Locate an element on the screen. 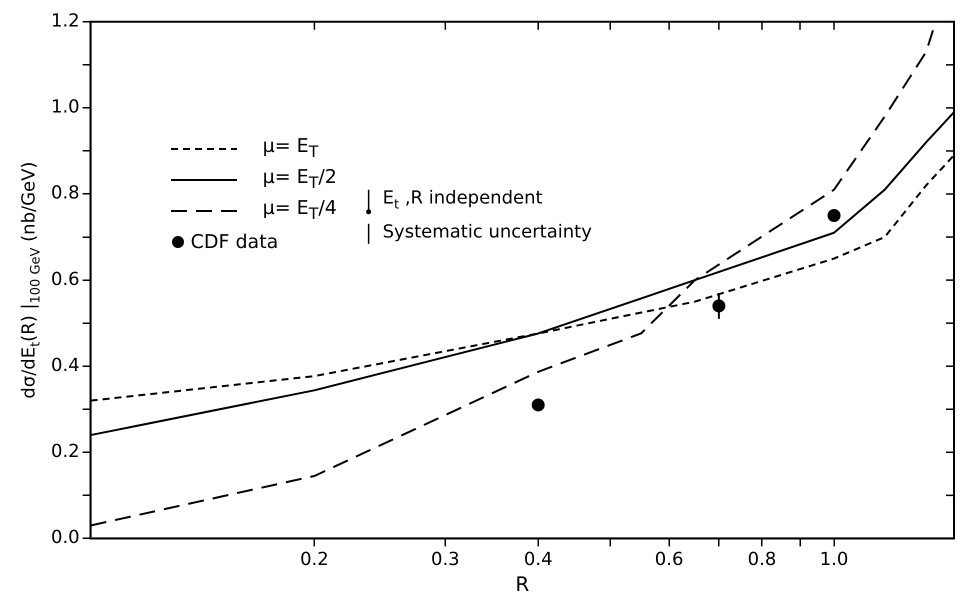 The height and width of the screenshot is (606, 969). annotation: Systematic uncertainty is located at coordinates (487, 231).